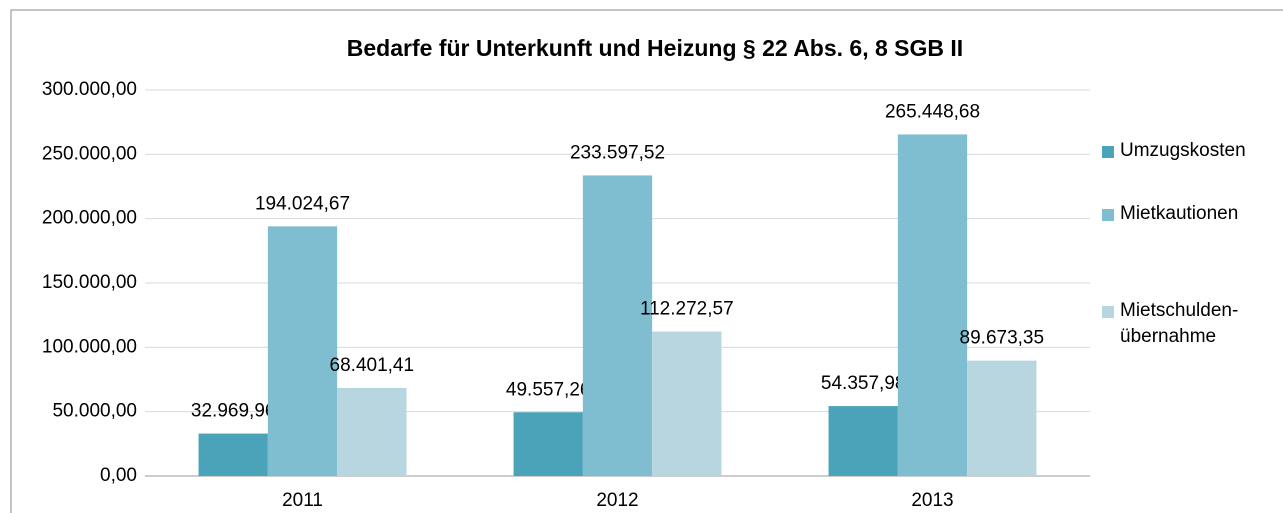 This screenshot has height=513, width=1283. Describe the element at coordinates (94, 411) in the screenshot. I see `y-tick-label: 50.000,00` at that location.